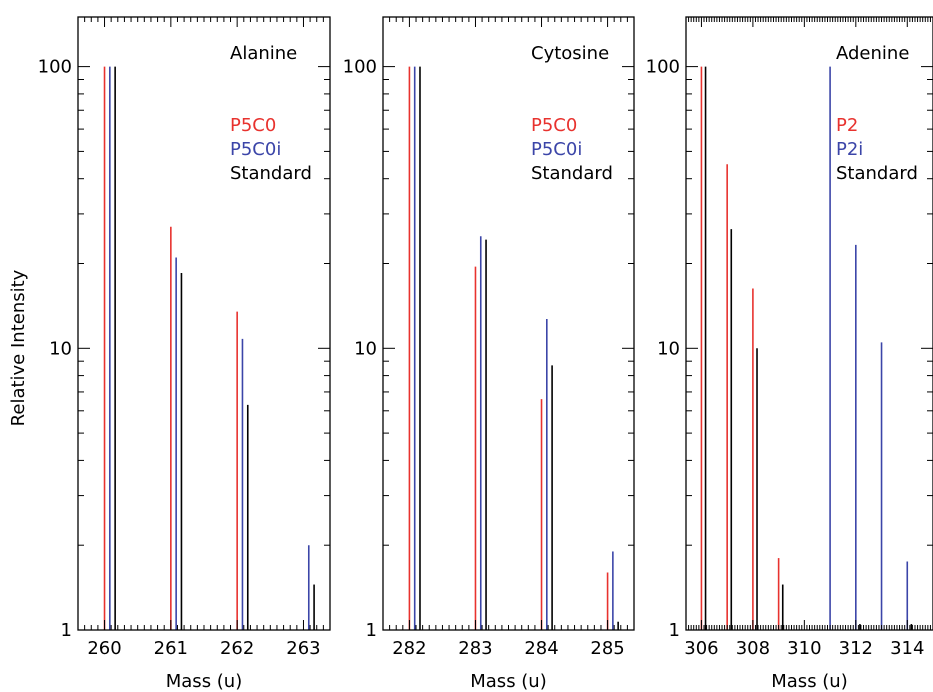 This screenshot has height=692, width=933. I want to click on x-tick-label-260: 260, so click(104, 648).